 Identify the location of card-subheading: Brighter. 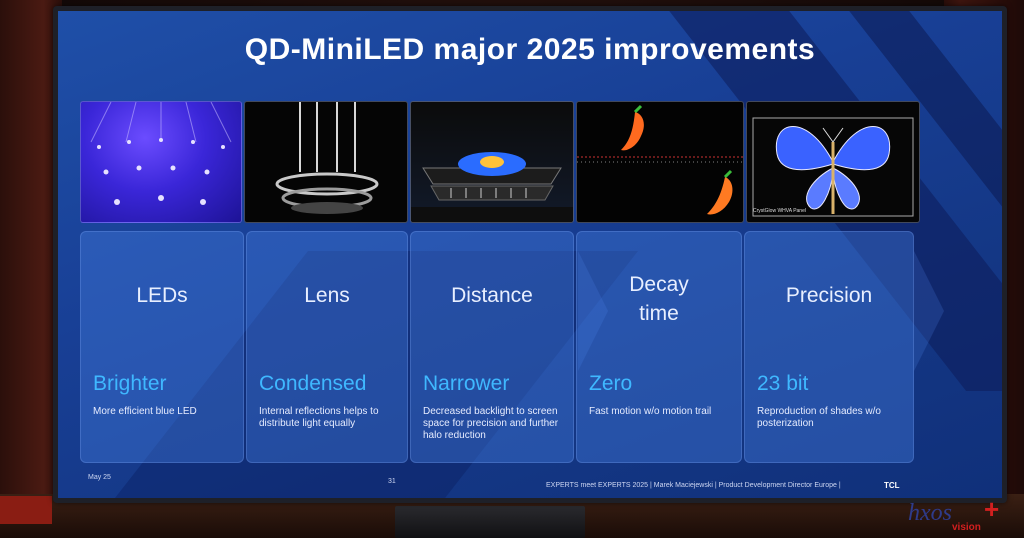
(130, 383).